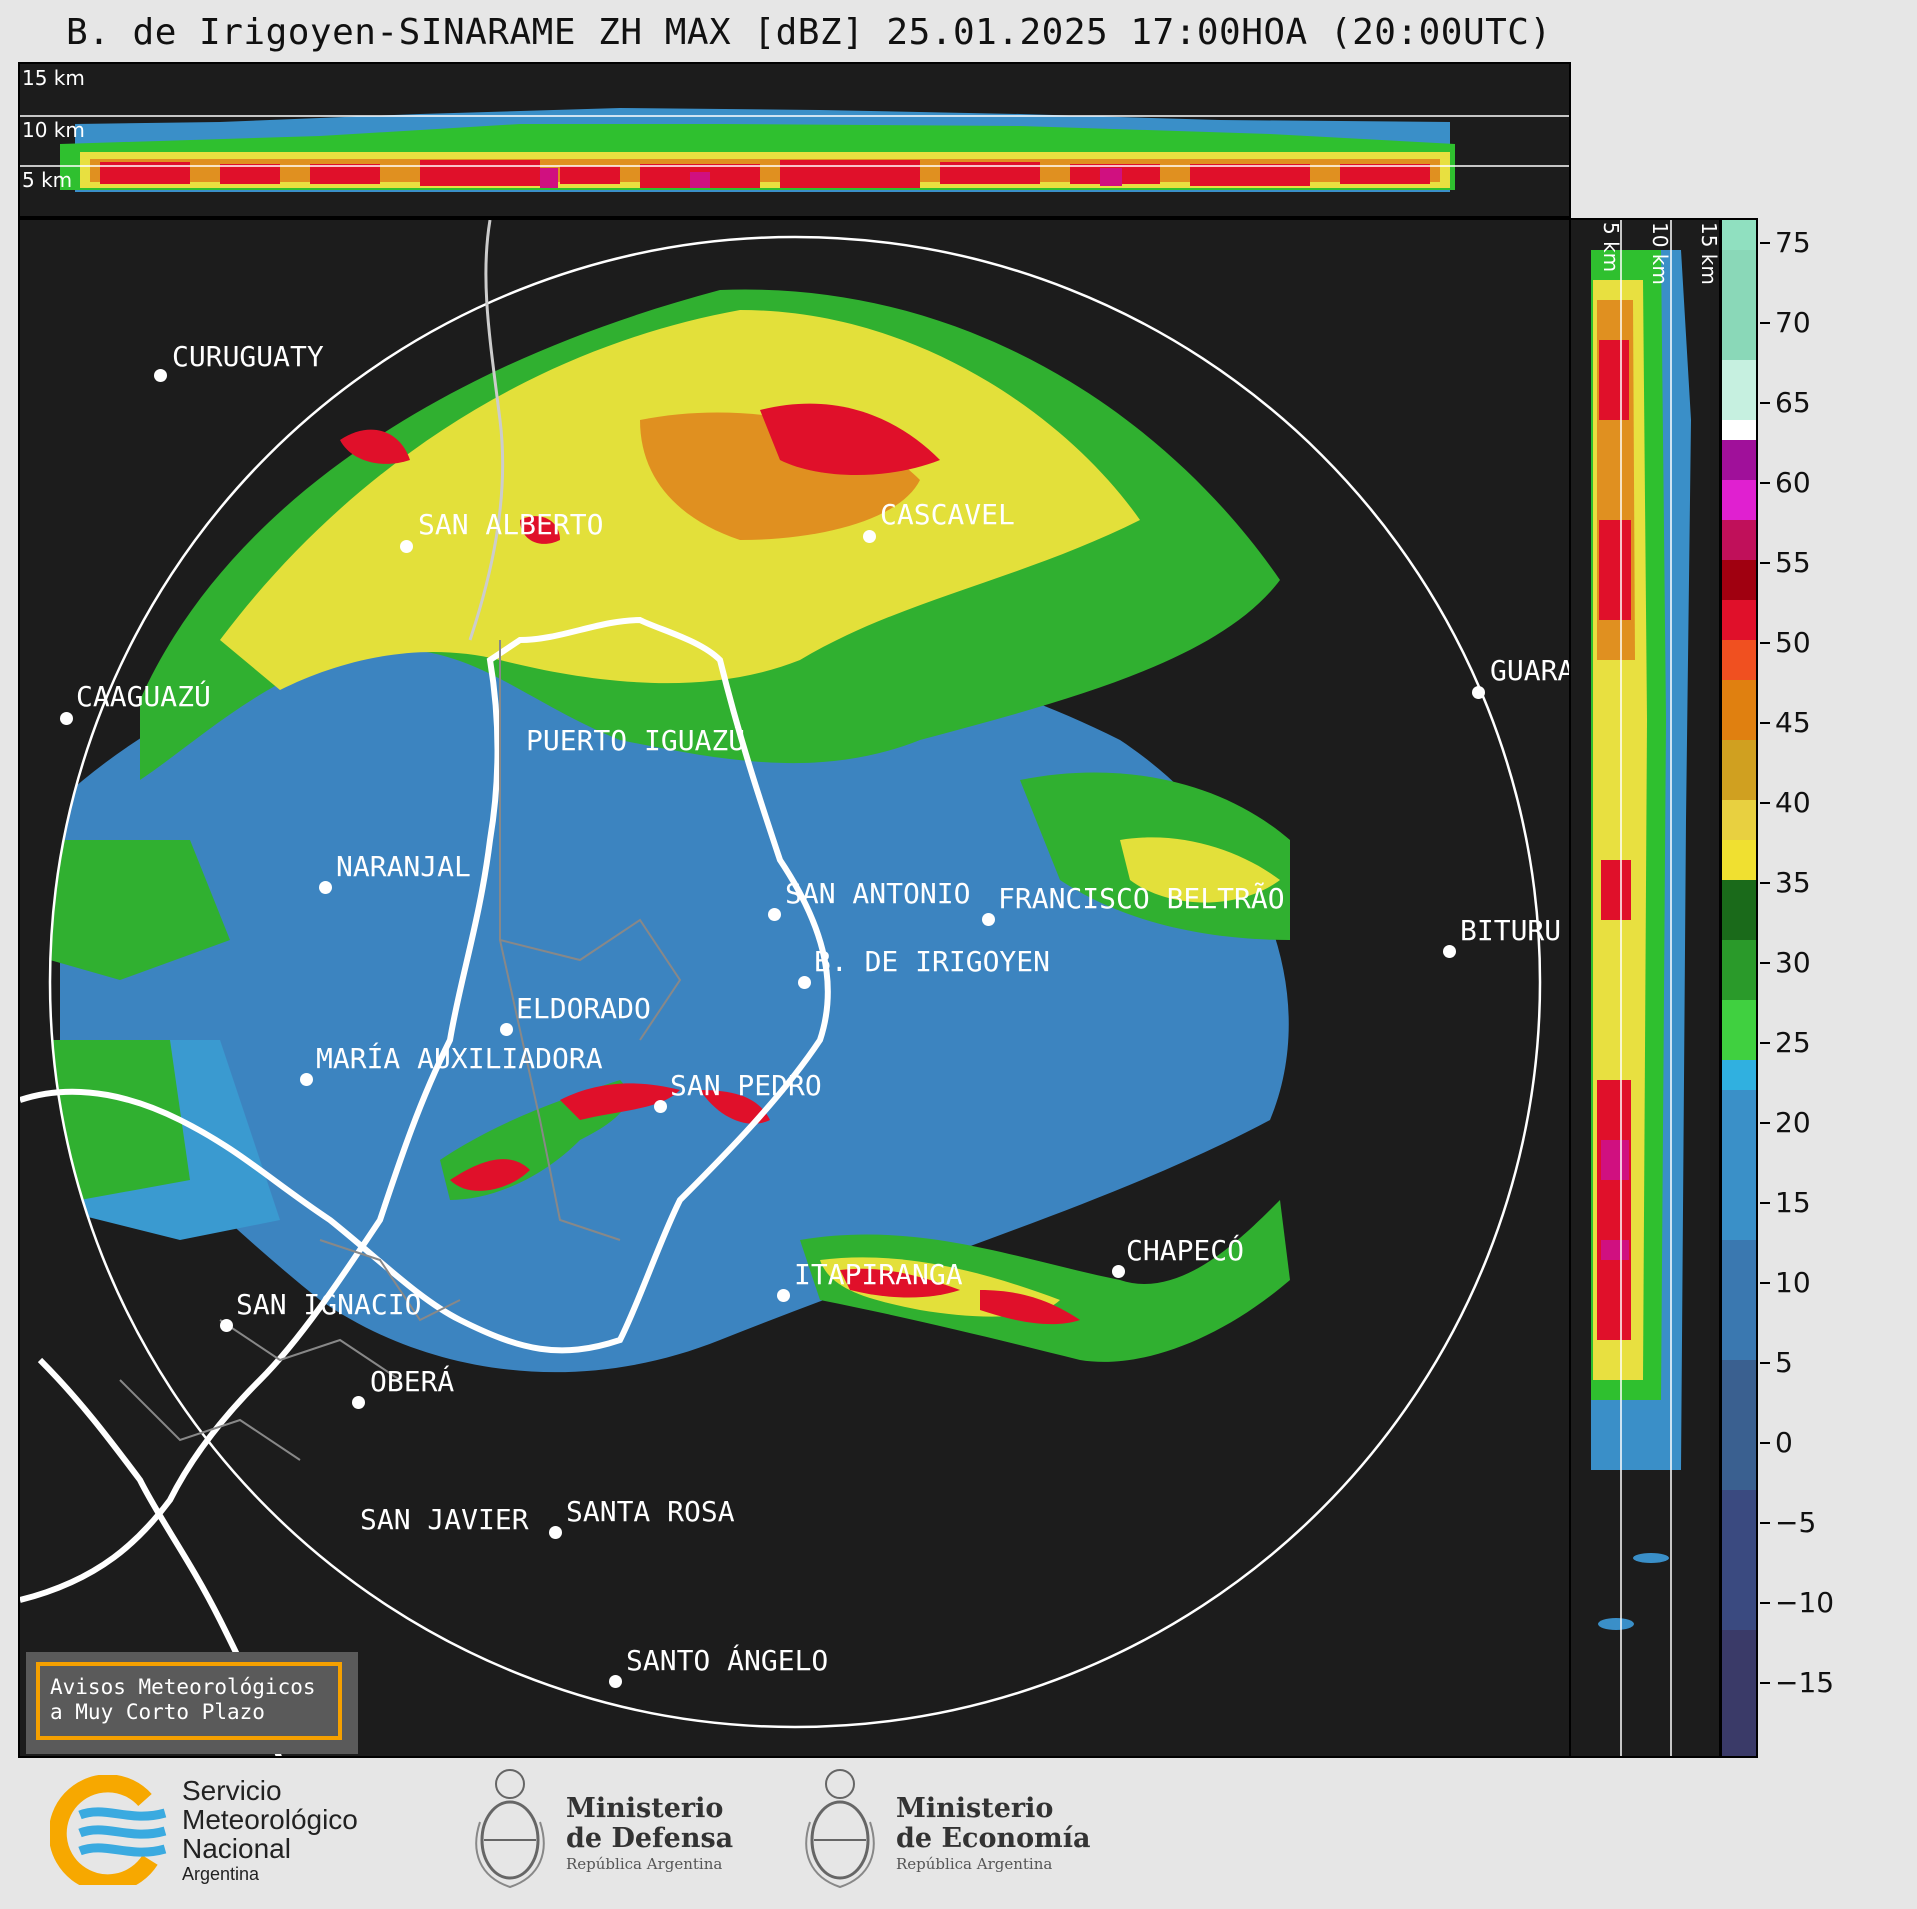 This screenshot has height=1909, width=1917. What do you see at coordinates (993, 1838) in the screenshot?
I see `economia-line-2: de Economía` at bounding box center [993, 1838].